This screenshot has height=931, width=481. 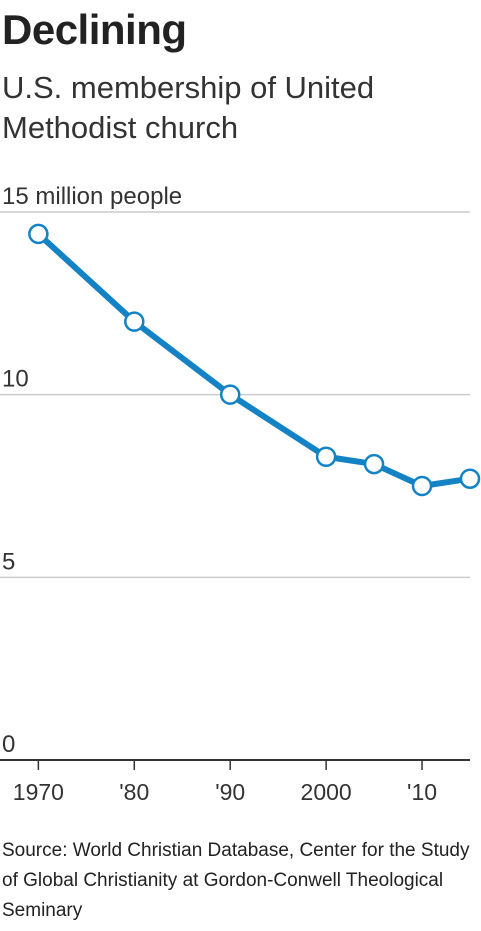 What do you see at coordinates (8, 561) in the screenshot?
I see `y-tick-label: 5` at bounding box center [8, 561].